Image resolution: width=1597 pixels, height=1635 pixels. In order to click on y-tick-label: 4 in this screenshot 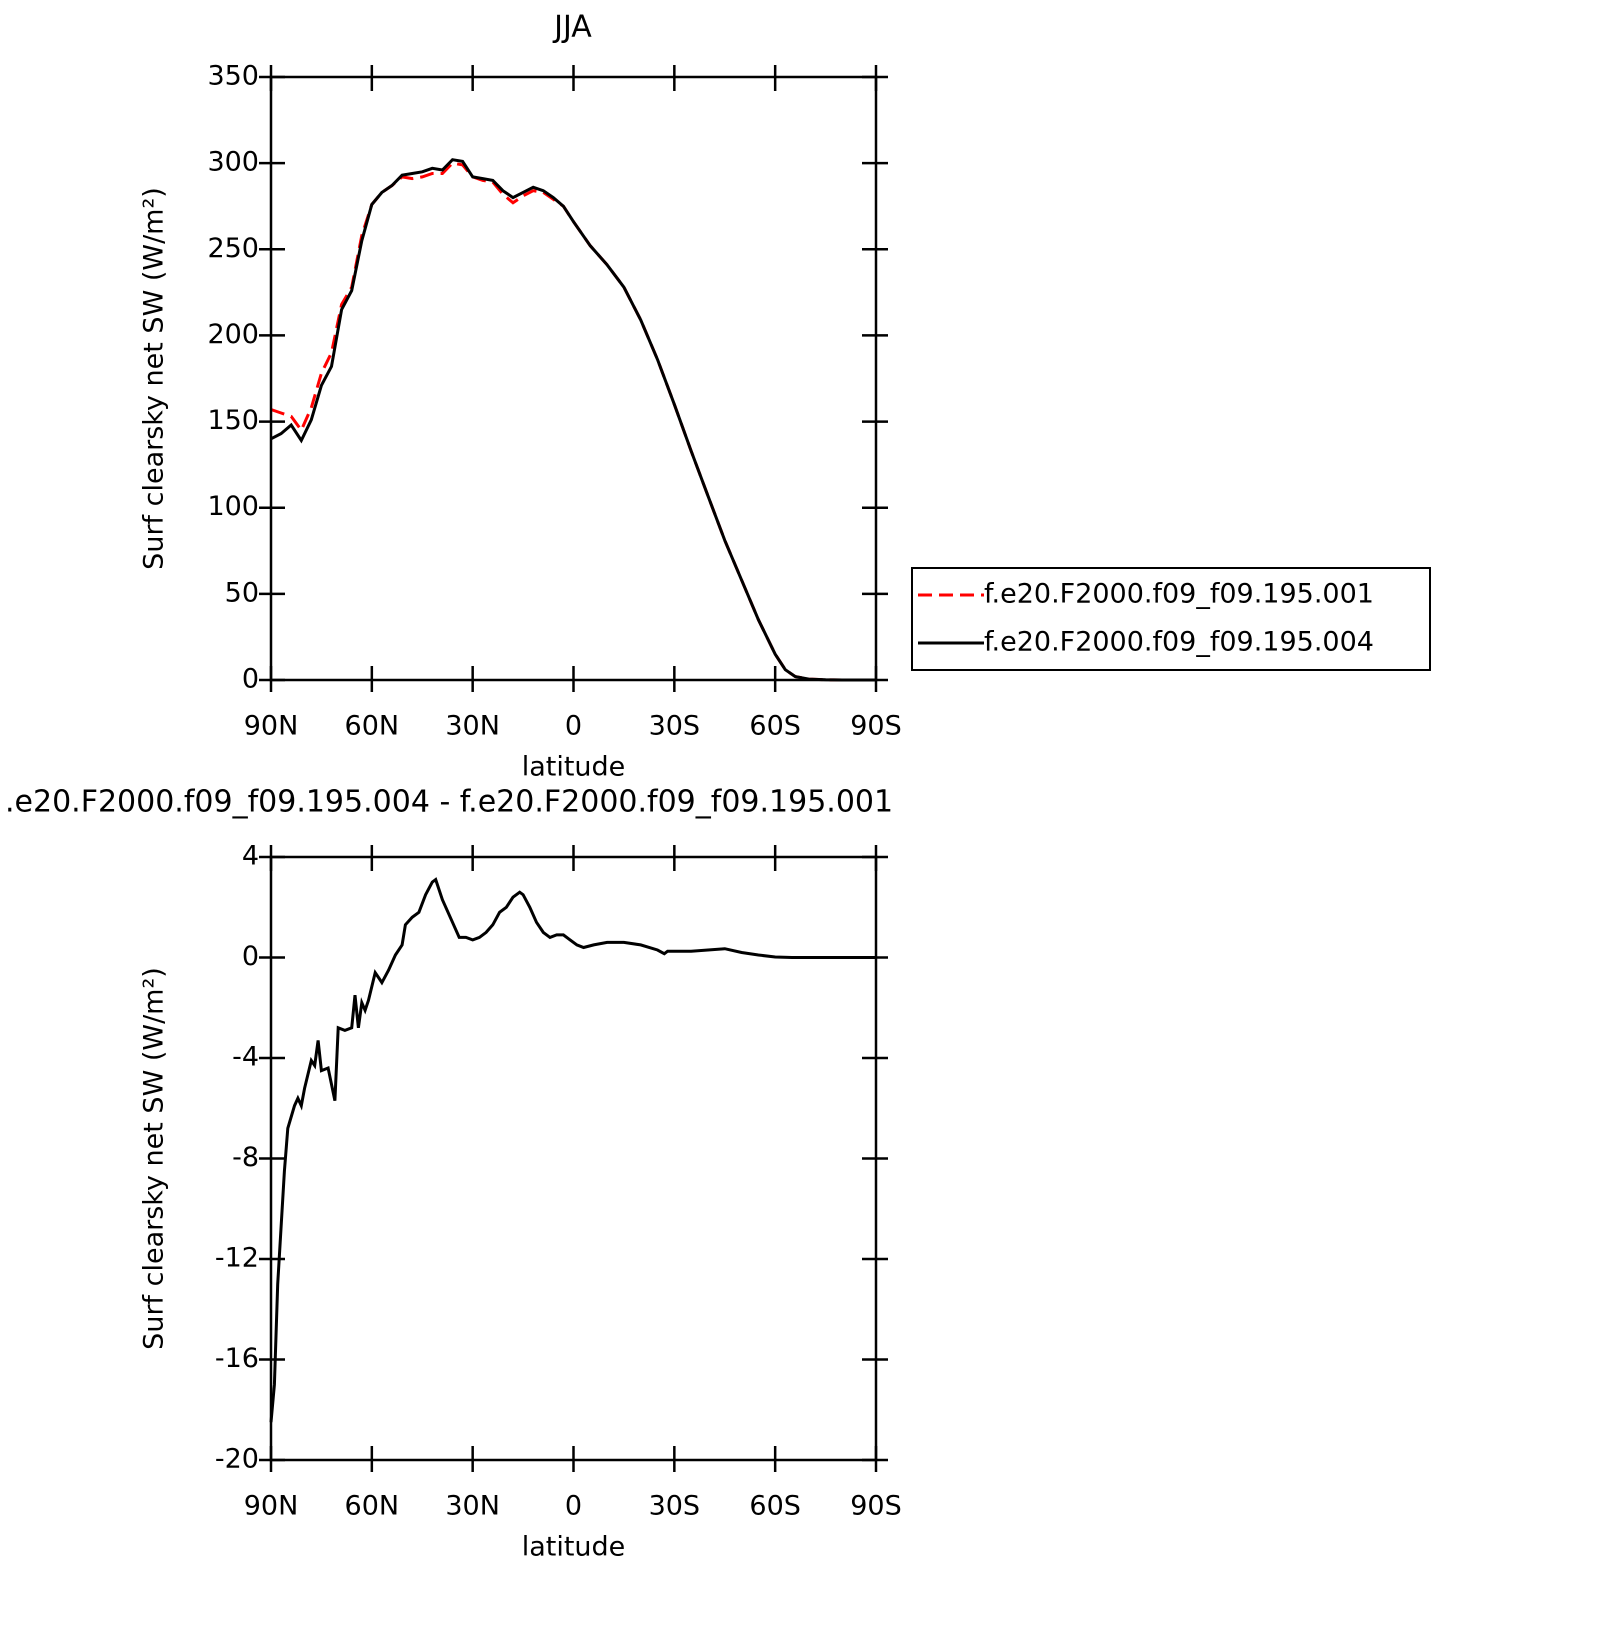, I will do `click(250, 856)`.